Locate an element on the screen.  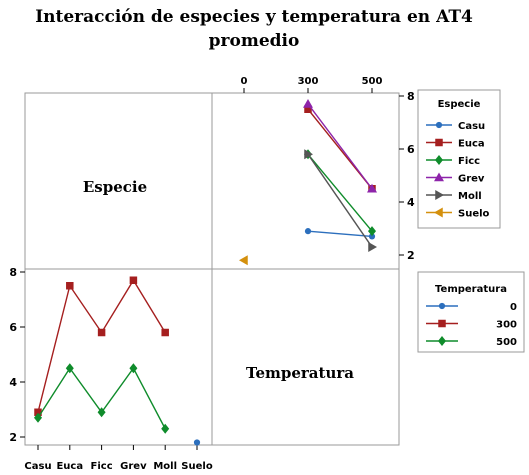
top-x-tick-label-0: 0 is located at coordinates (244, 81).